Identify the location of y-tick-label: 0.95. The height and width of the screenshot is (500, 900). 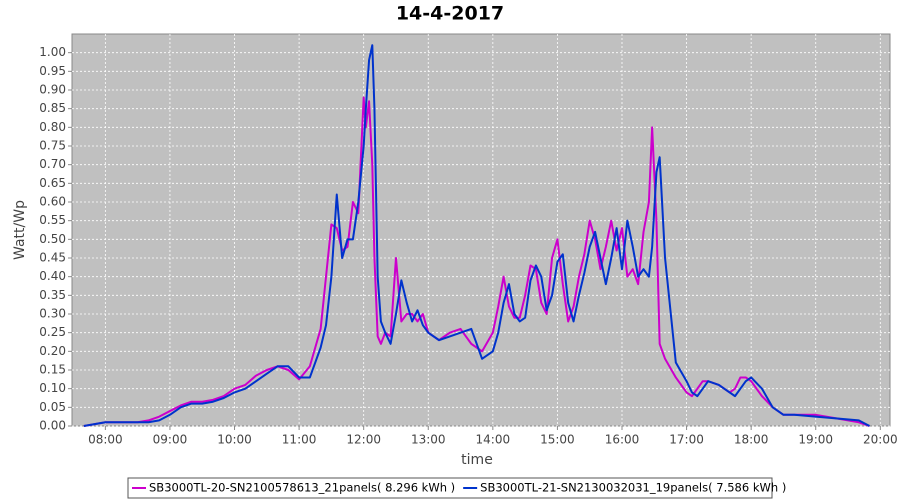
(52, 71).